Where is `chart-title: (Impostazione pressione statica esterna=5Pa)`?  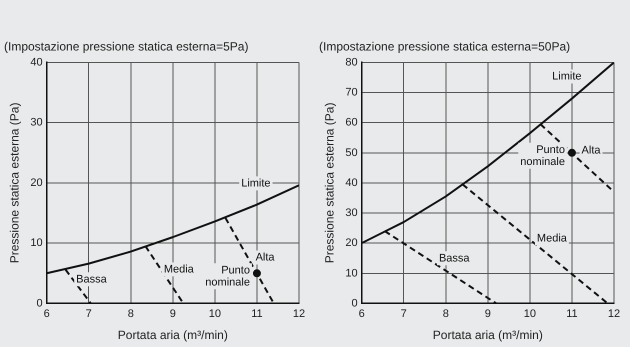 chart-title: (Impostazione pressione statica esterna=5Pa) is located at coordinates (126, 47).